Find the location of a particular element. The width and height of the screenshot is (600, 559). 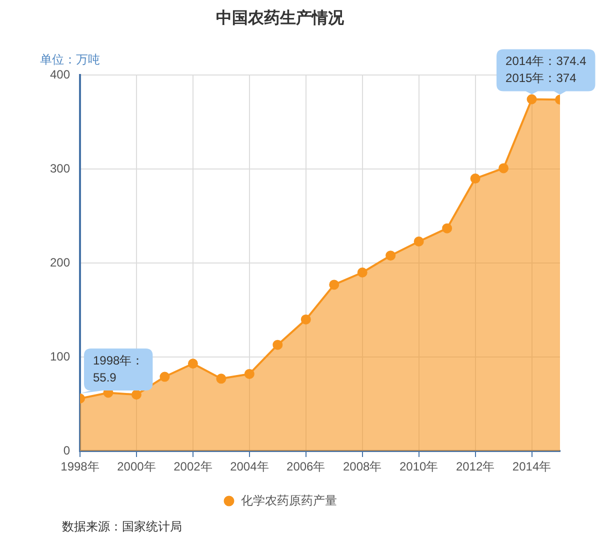

annotation: 1998年：55.9 is located at coordinates (118, 368).